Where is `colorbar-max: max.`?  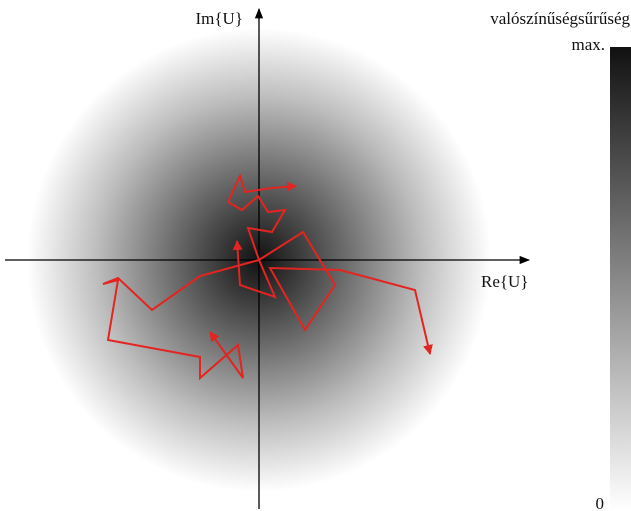
colorbar-max: max. is located at coordinates (588, 44).